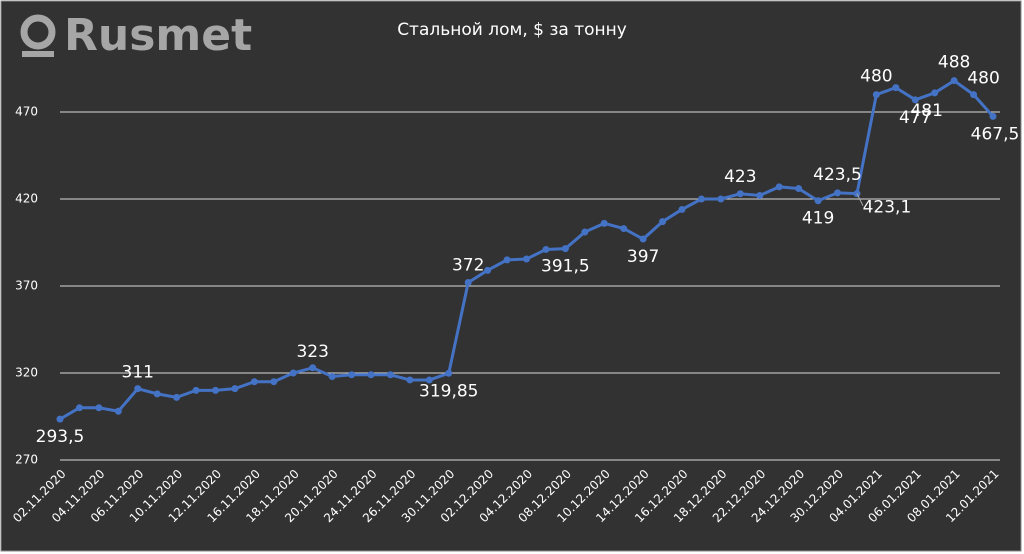  Describe the element at coordinates (915, 118) in the screenshot. I see `data-label: 477` at that location.